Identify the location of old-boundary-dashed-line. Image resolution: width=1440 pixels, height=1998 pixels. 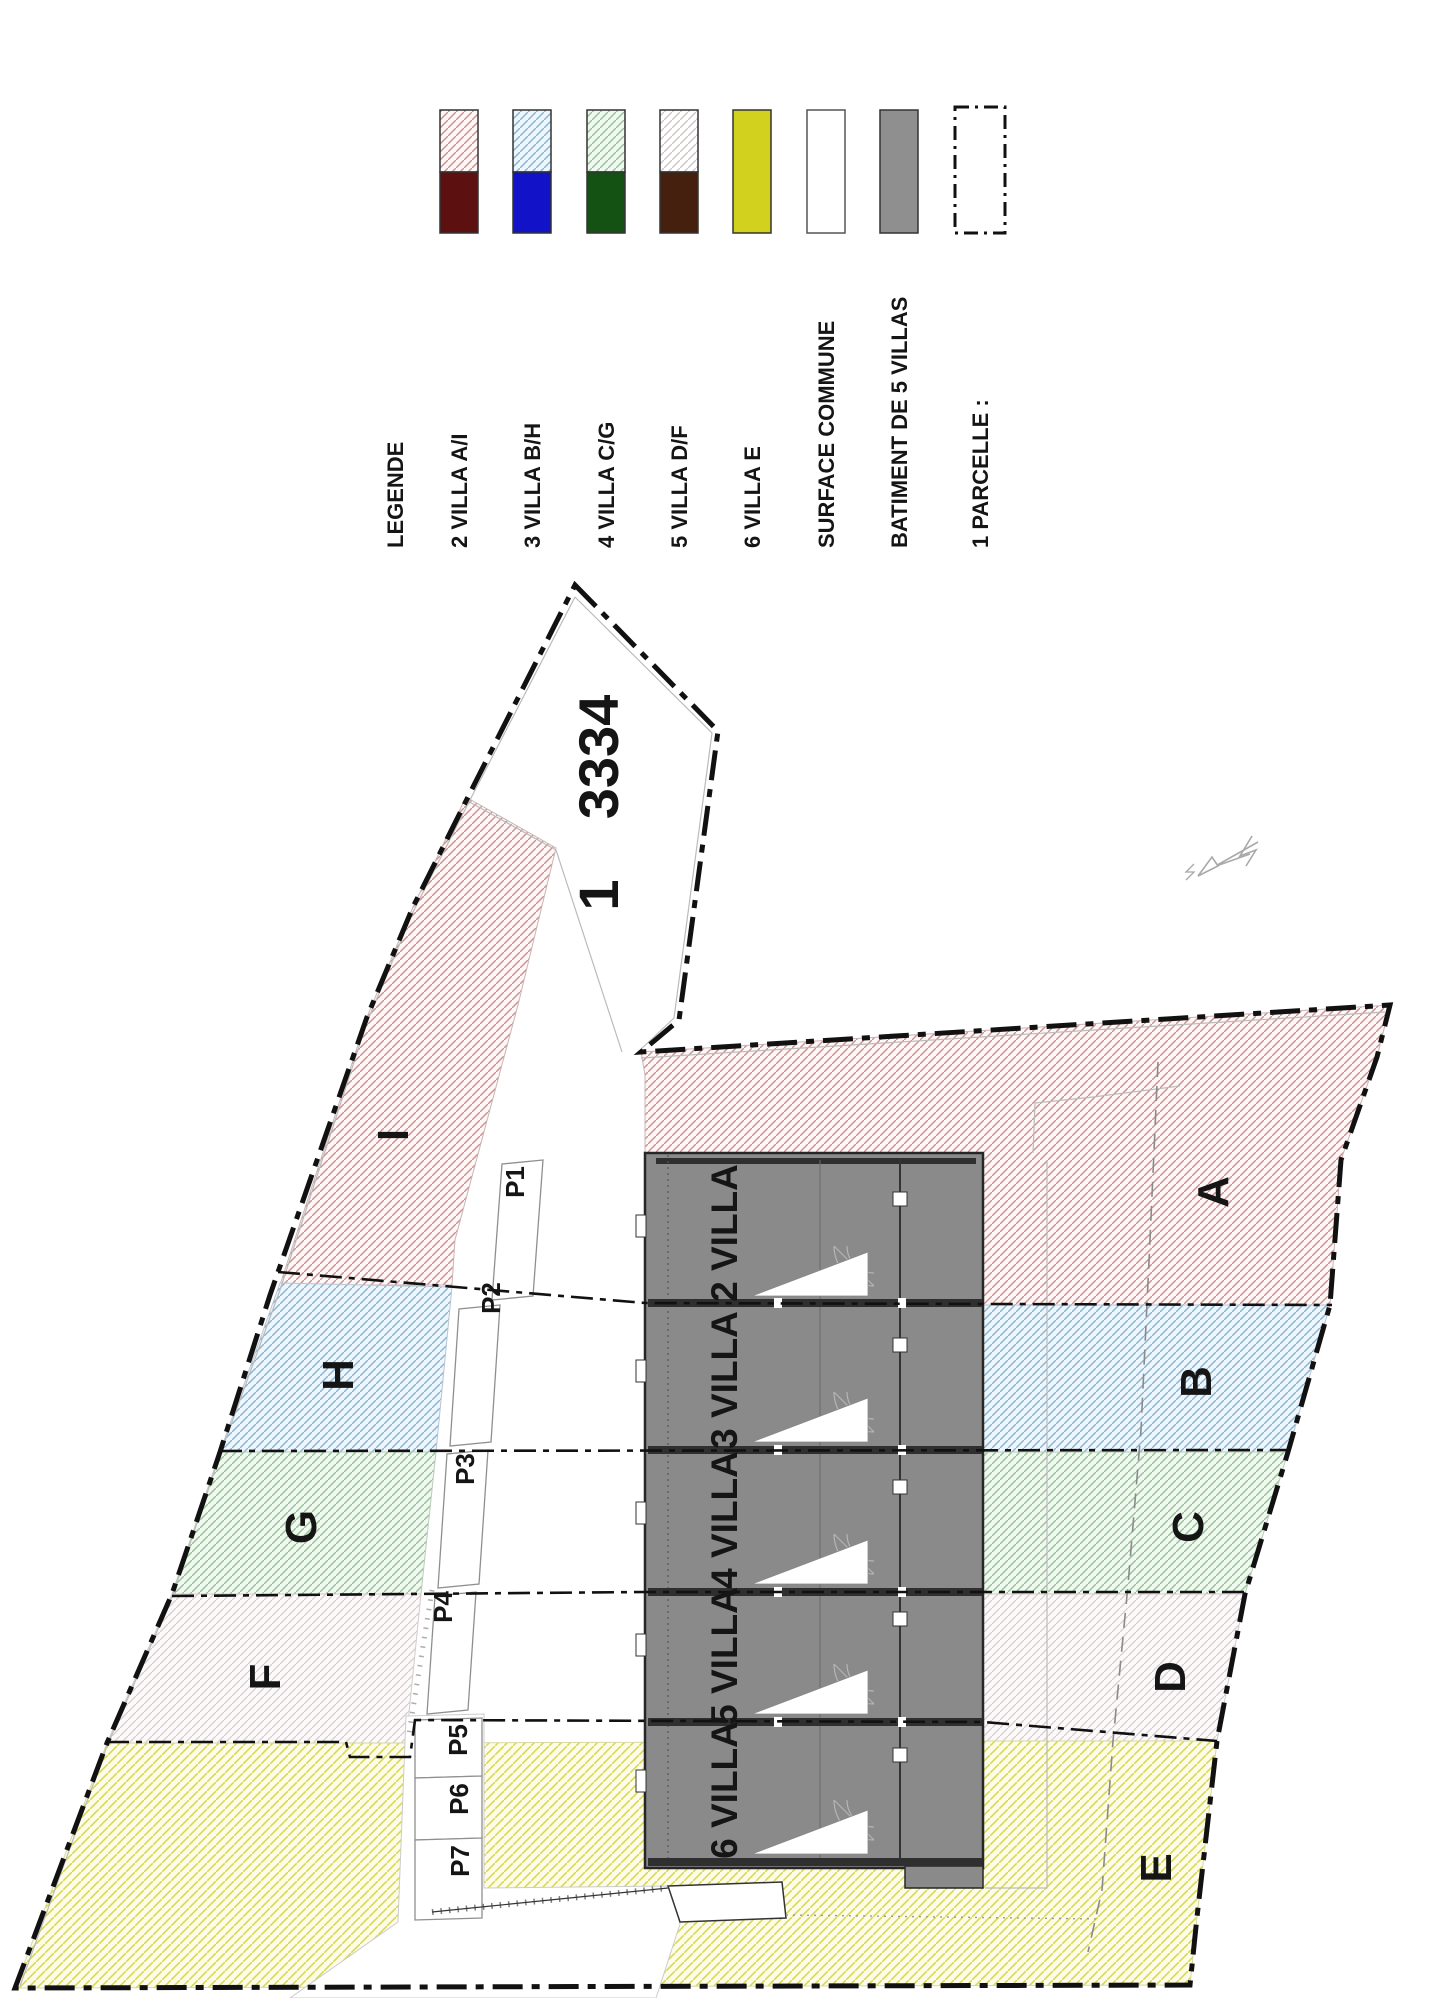
(1123, 1507).